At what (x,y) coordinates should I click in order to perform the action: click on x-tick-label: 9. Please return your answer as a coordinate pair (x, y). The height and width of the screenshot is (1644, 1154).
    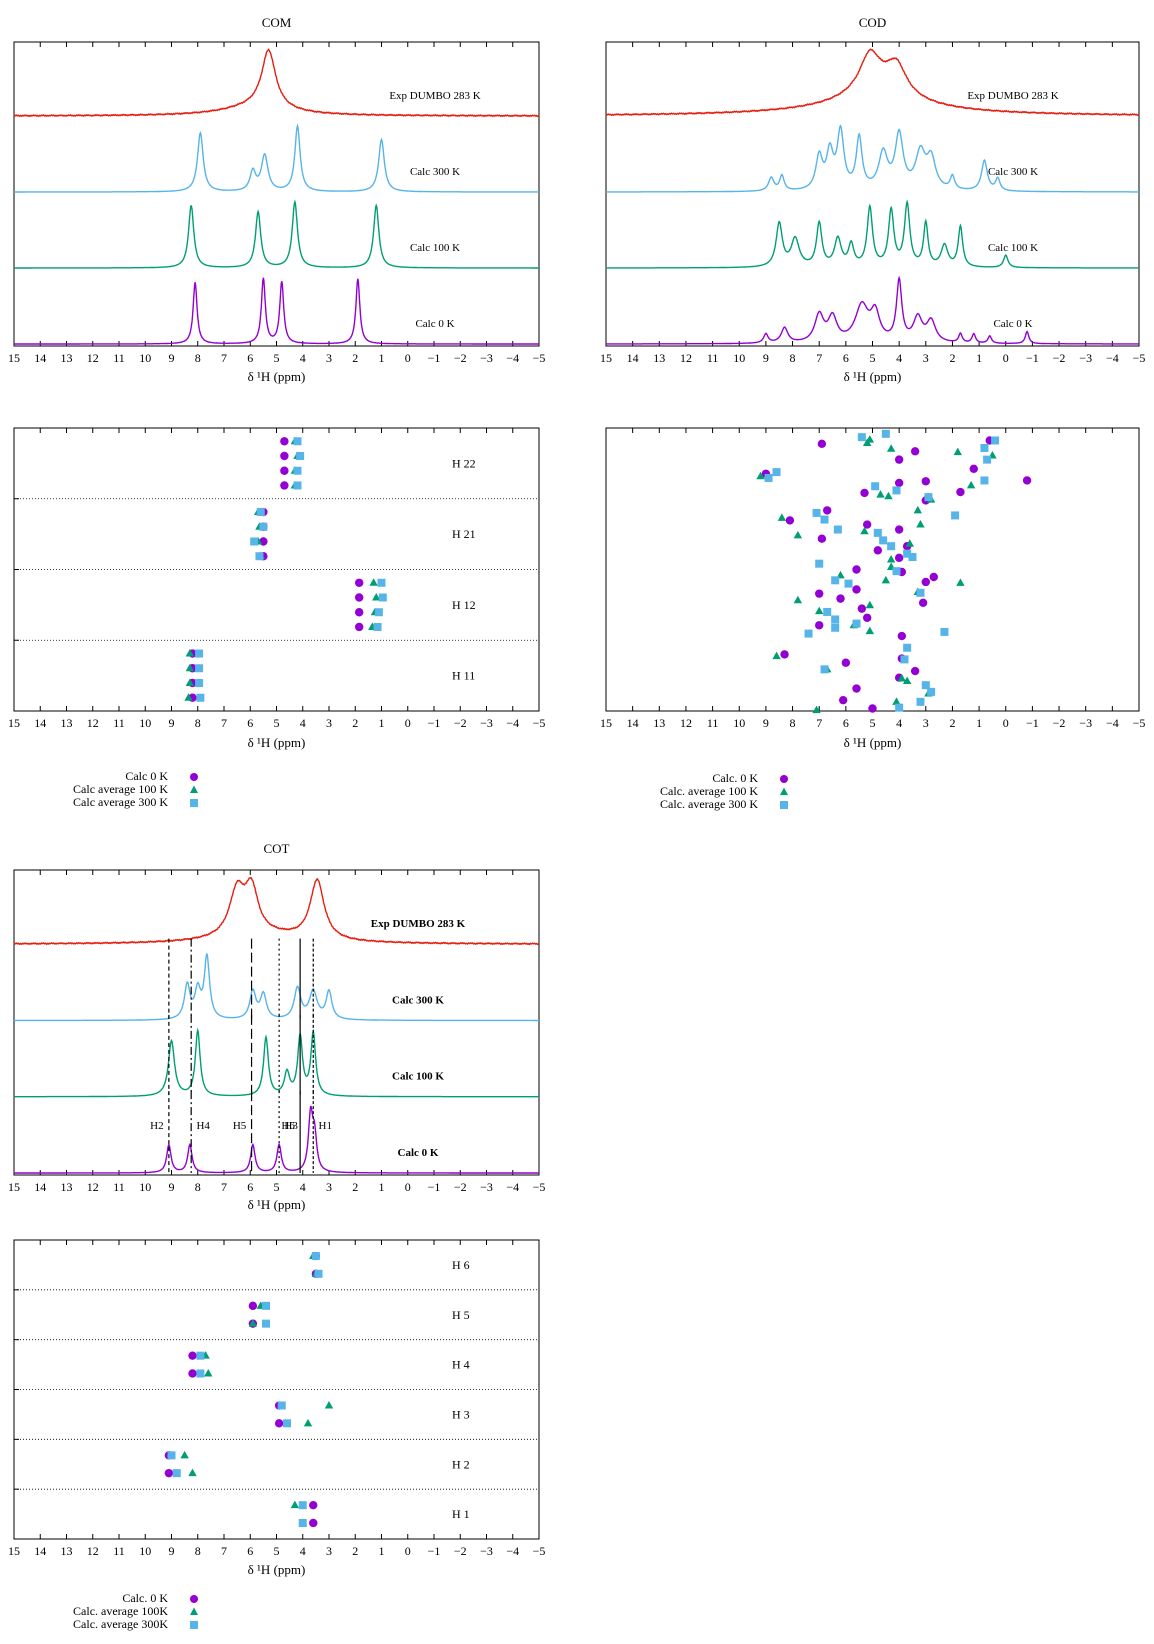
    Looking at the image, I should click on (172, 358).